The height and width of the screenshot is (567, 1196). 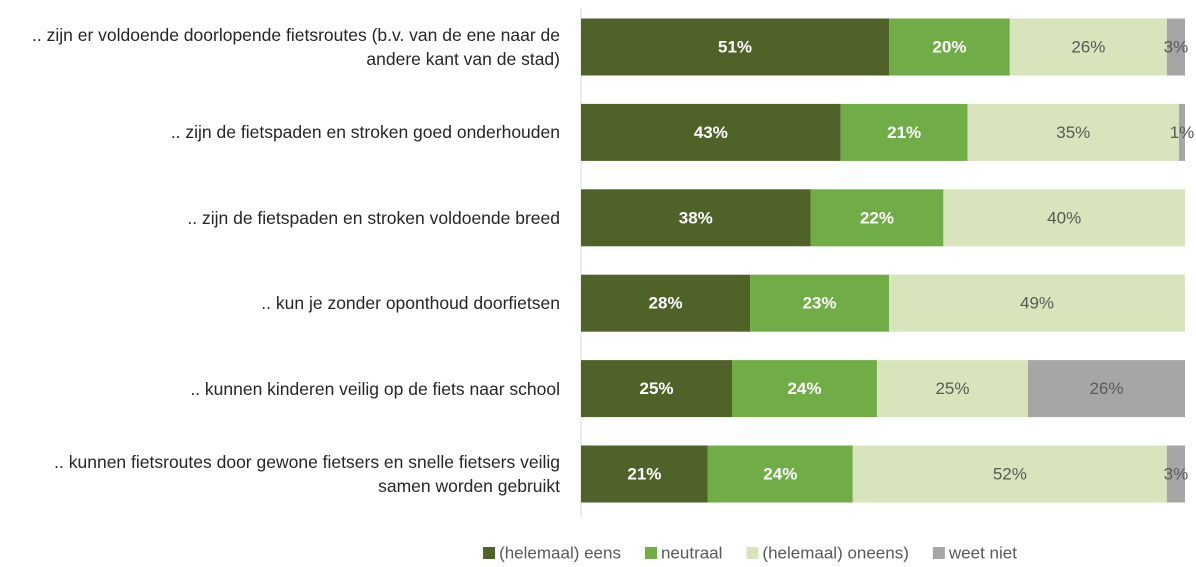 I want to click on data-label: 52%, so click(x=1010, y=473).